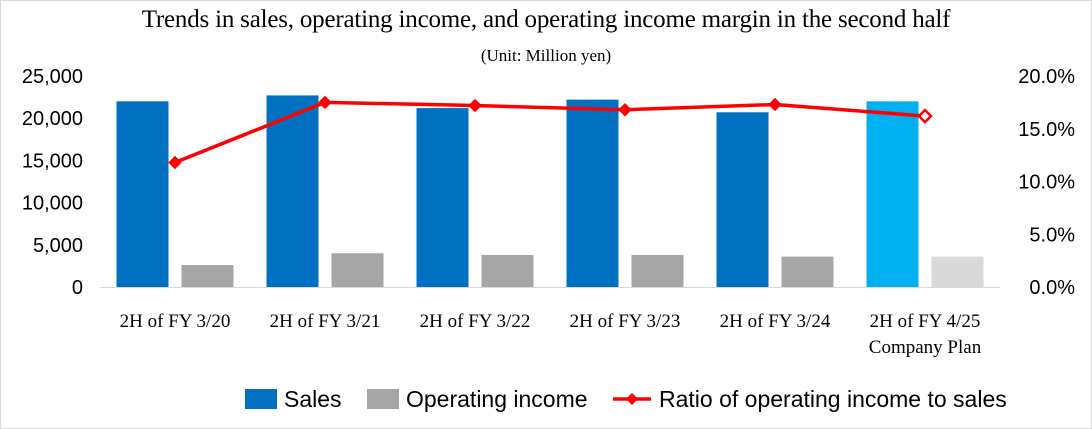 The width and height of the screenshot is (1092, 429). Describe the element at coordinates (1046, 183) in the screenshot. I see `y-right-tick-label: 10.0%` at that location.